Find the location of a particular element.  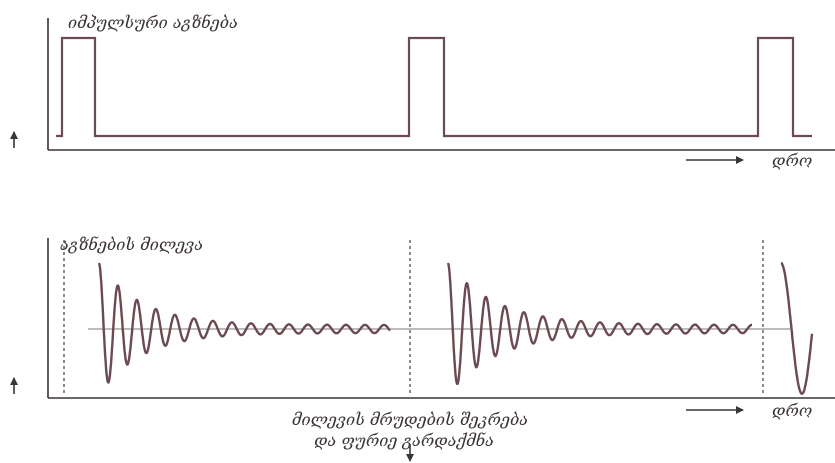

caption-line-2: და ფურიე გარდაქმნა is located at coordinates (404, 440).